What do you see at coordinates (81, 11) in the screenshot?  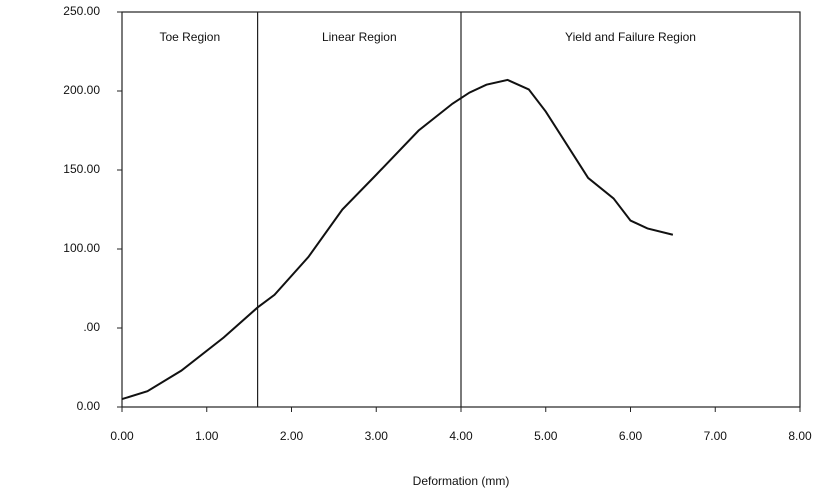 I see `y-tick-label: 250.00` at bounding box center [81, 11].